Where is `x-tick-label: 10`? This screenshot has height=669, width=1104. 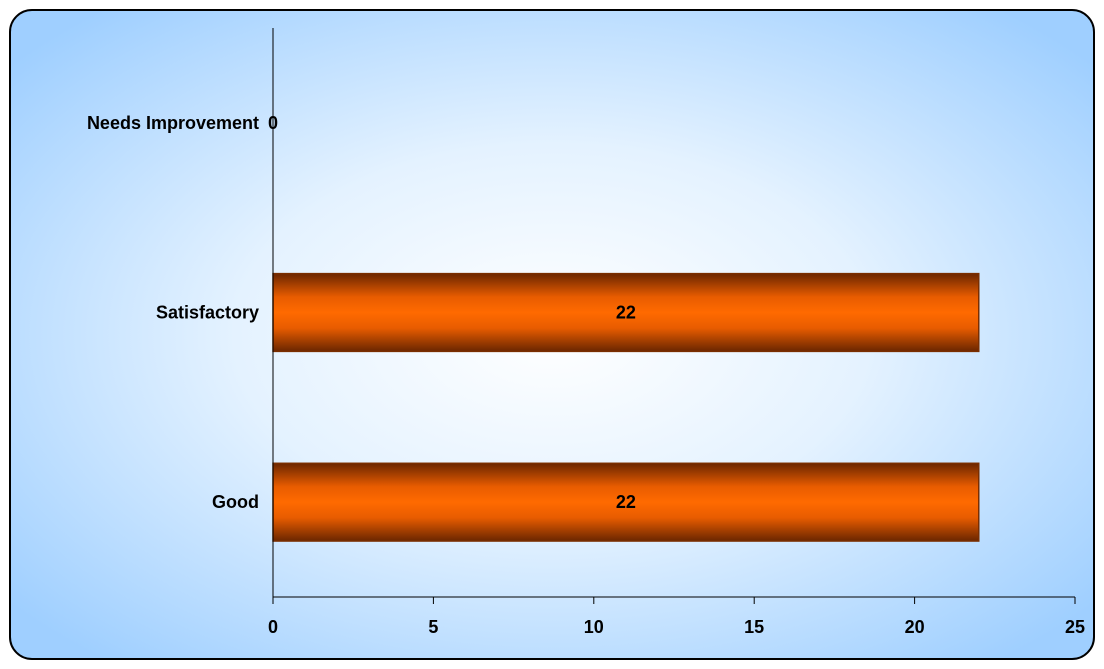
x-tick-label: 10 is located at coordinates (594, 627).